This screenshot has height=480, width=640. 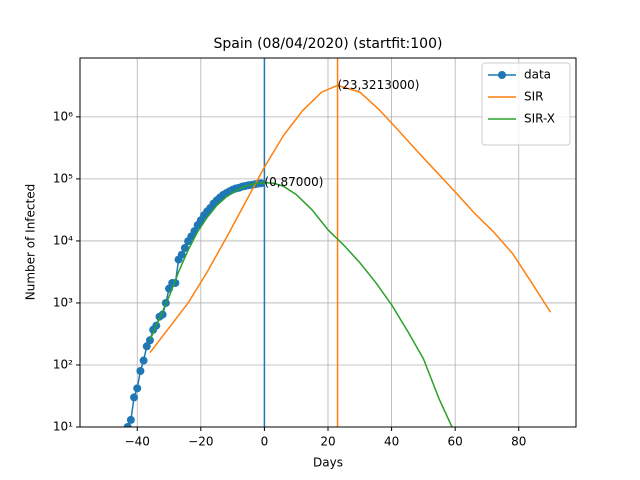 I want to click on legend-label: SIR, so click(x=534, y=97).